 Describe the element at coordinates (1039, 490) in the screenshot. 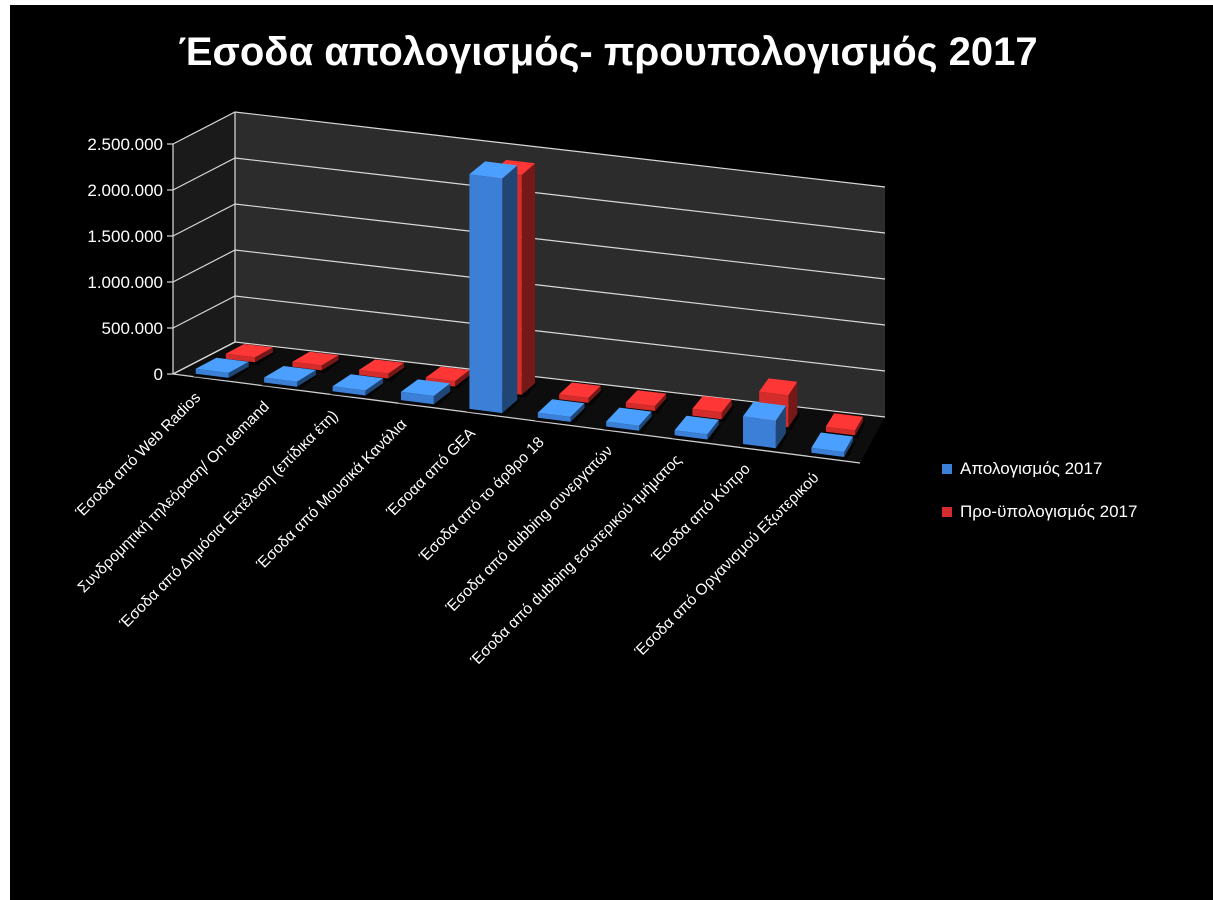

I see `legend: Απολογισμός 2017 Προ-ϋπολογισμός 2017` at that location.